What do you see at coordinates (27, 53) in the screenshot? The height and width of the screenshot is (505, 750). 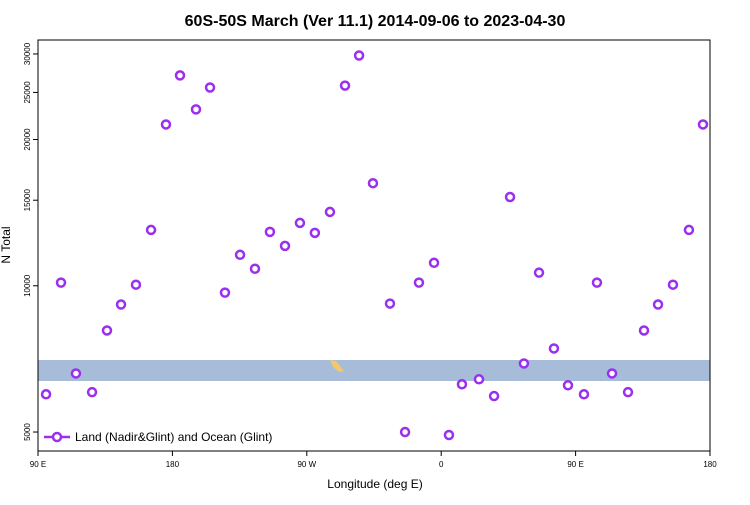 I see `y-tick-label: 30000` at bounding box center [27, 53].